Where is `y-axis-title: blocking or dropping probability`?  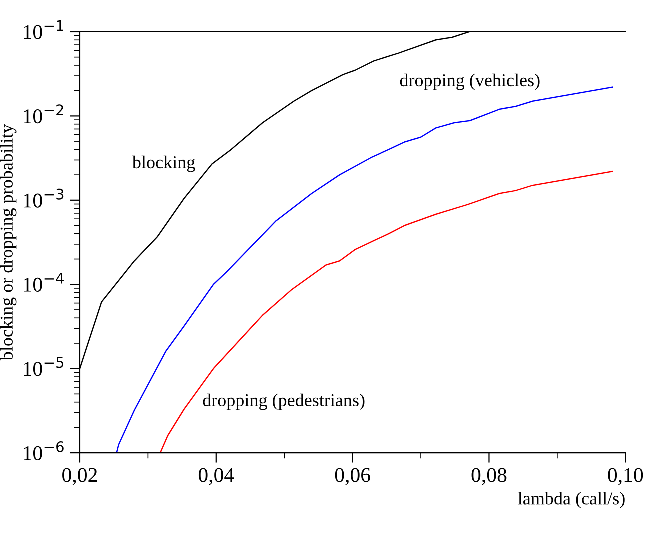
y-axis-title: blocking or dropping probability is located at coordinates (8, 242).